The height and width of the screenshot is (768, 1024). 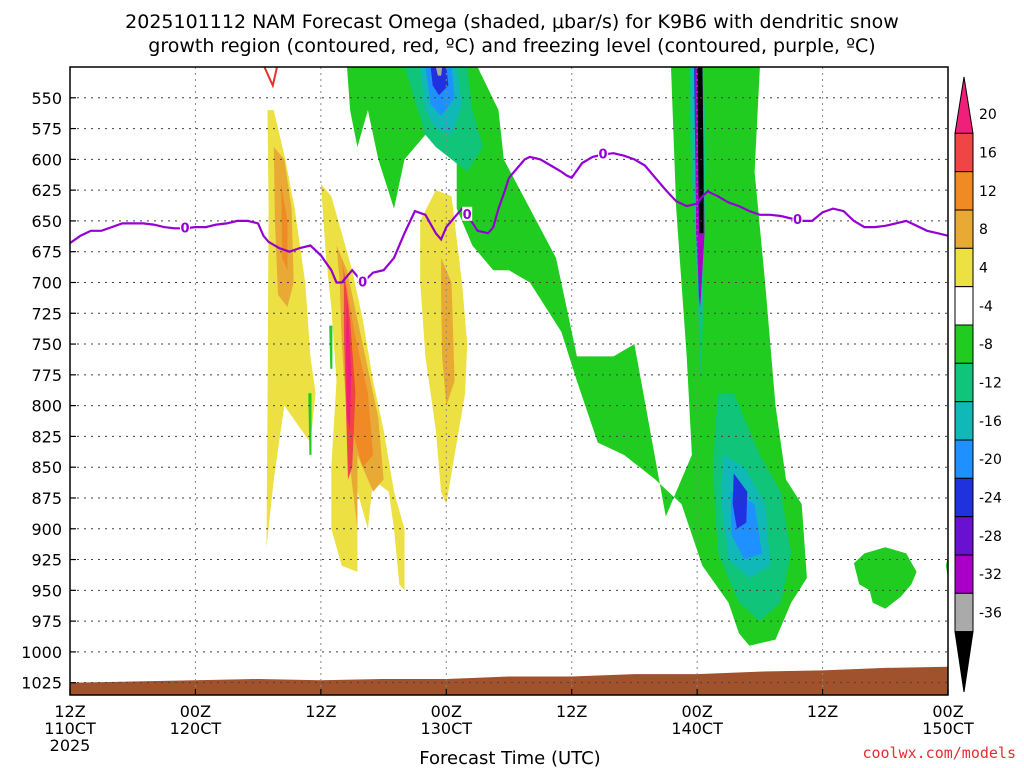 I want to click on y-tick-label-725: 725, so click(x=46, y=313).